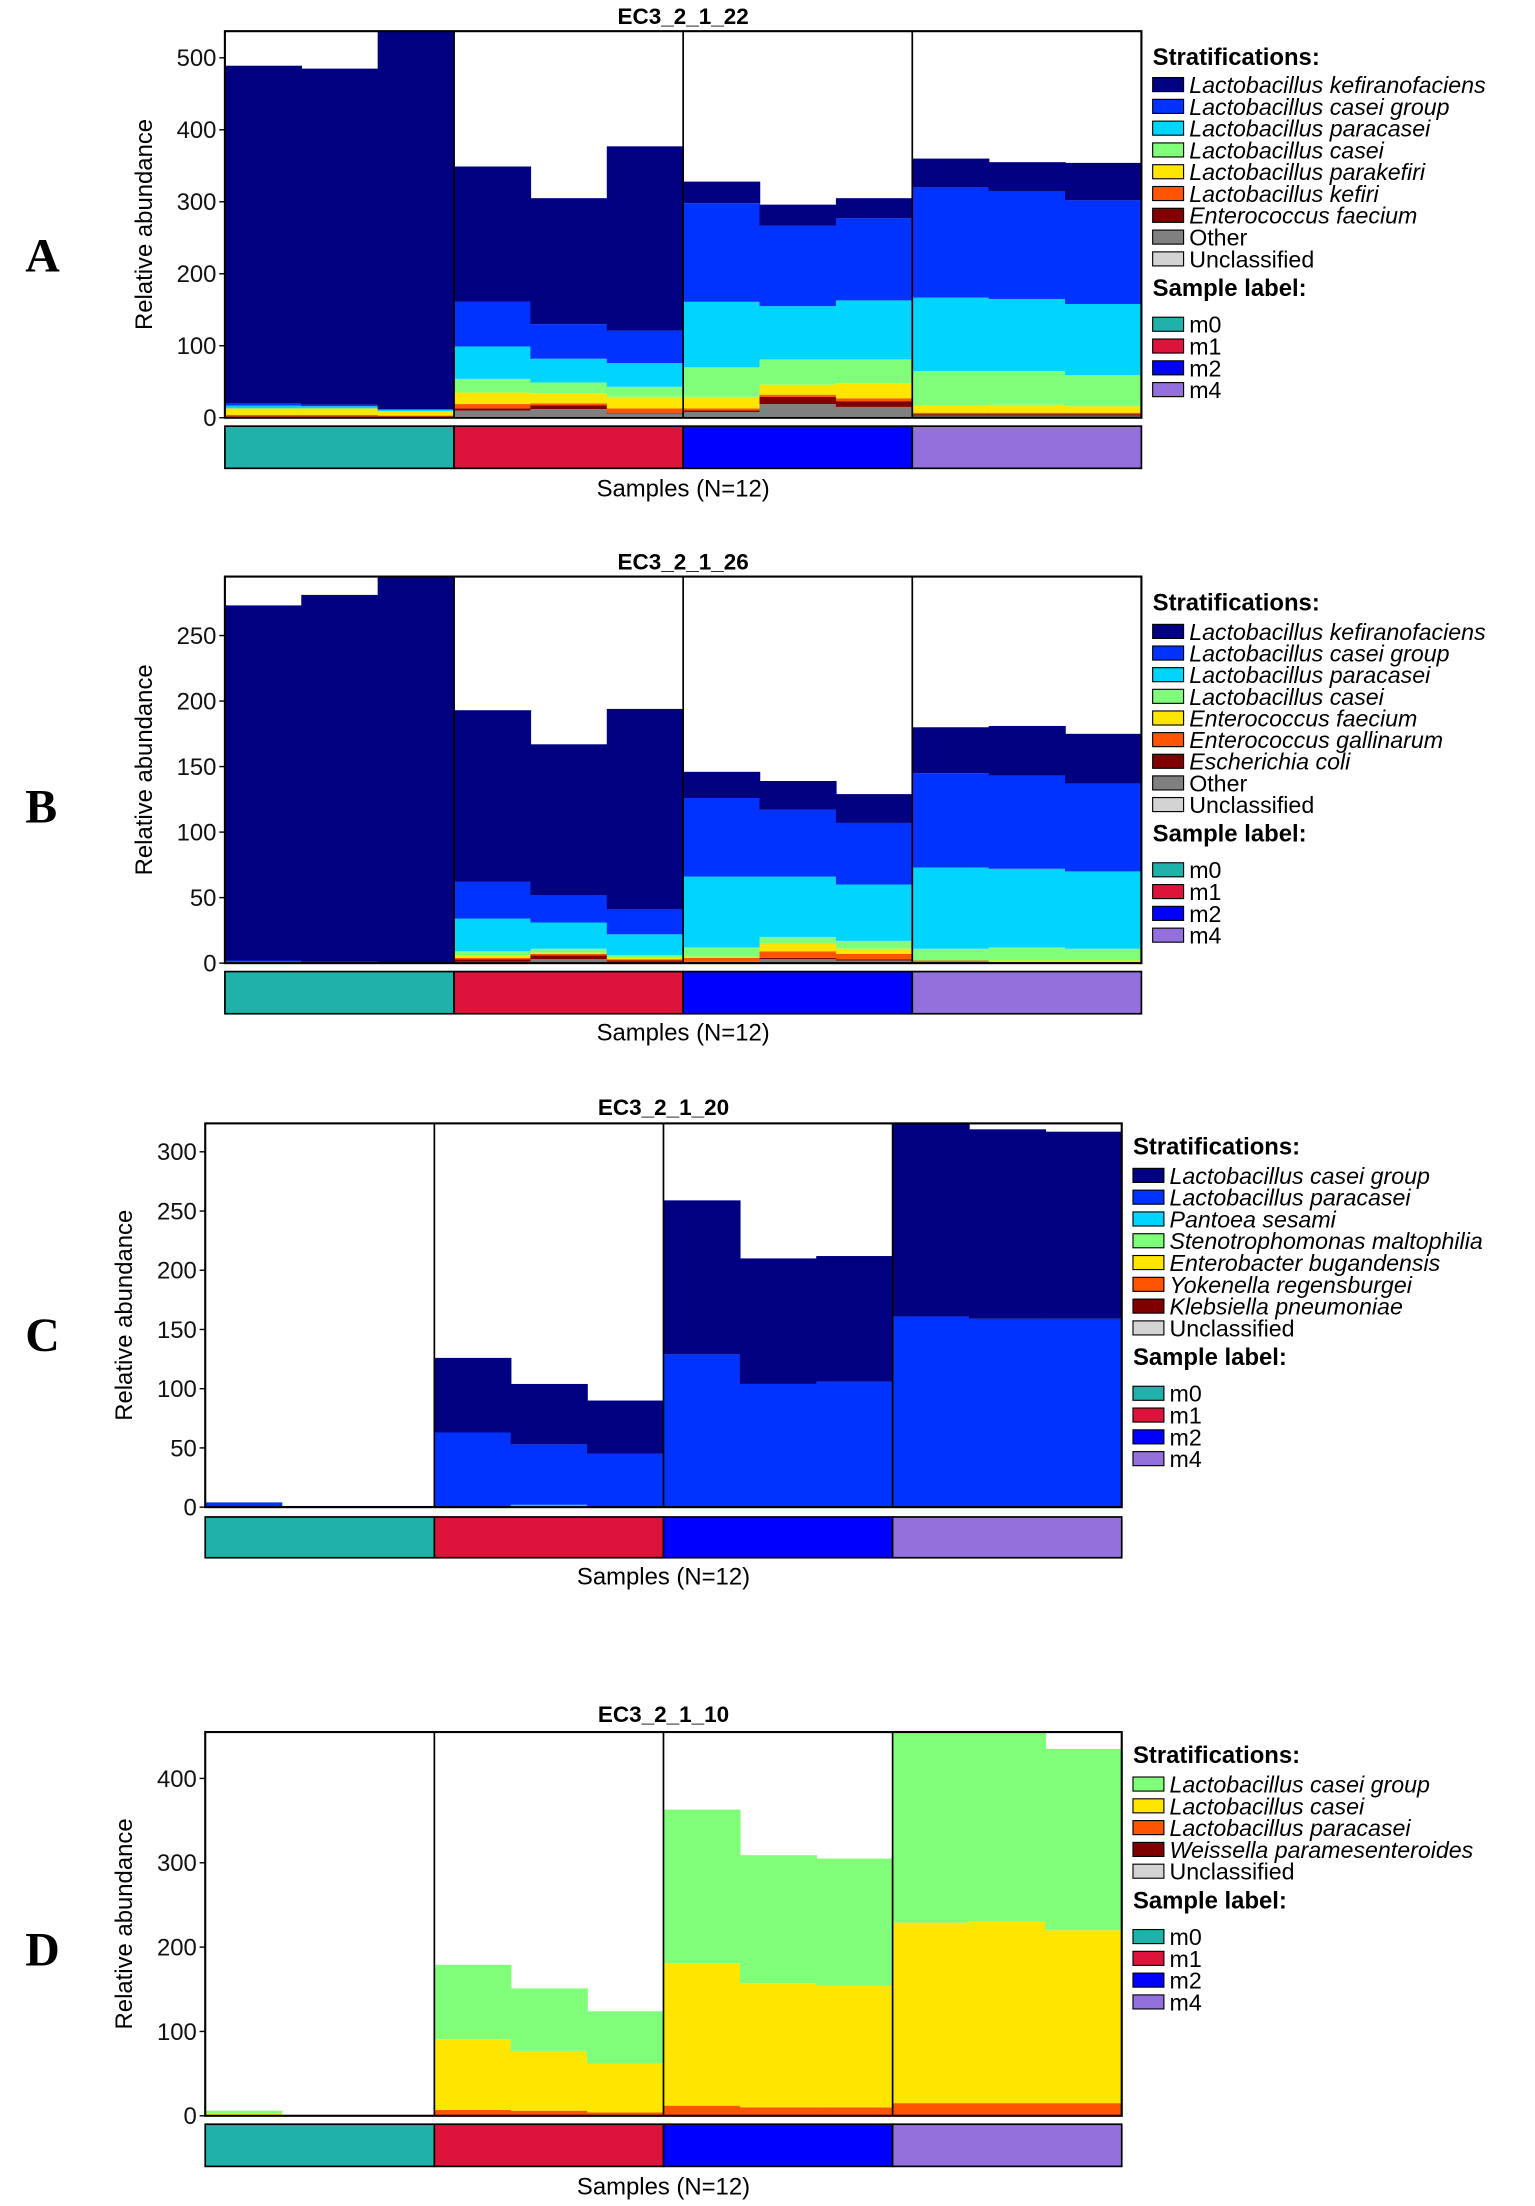  Describe the element at coordinates (569, 398) in the screenshot. I see `bar-segment-lactobacillus-parakefiri` at that location.